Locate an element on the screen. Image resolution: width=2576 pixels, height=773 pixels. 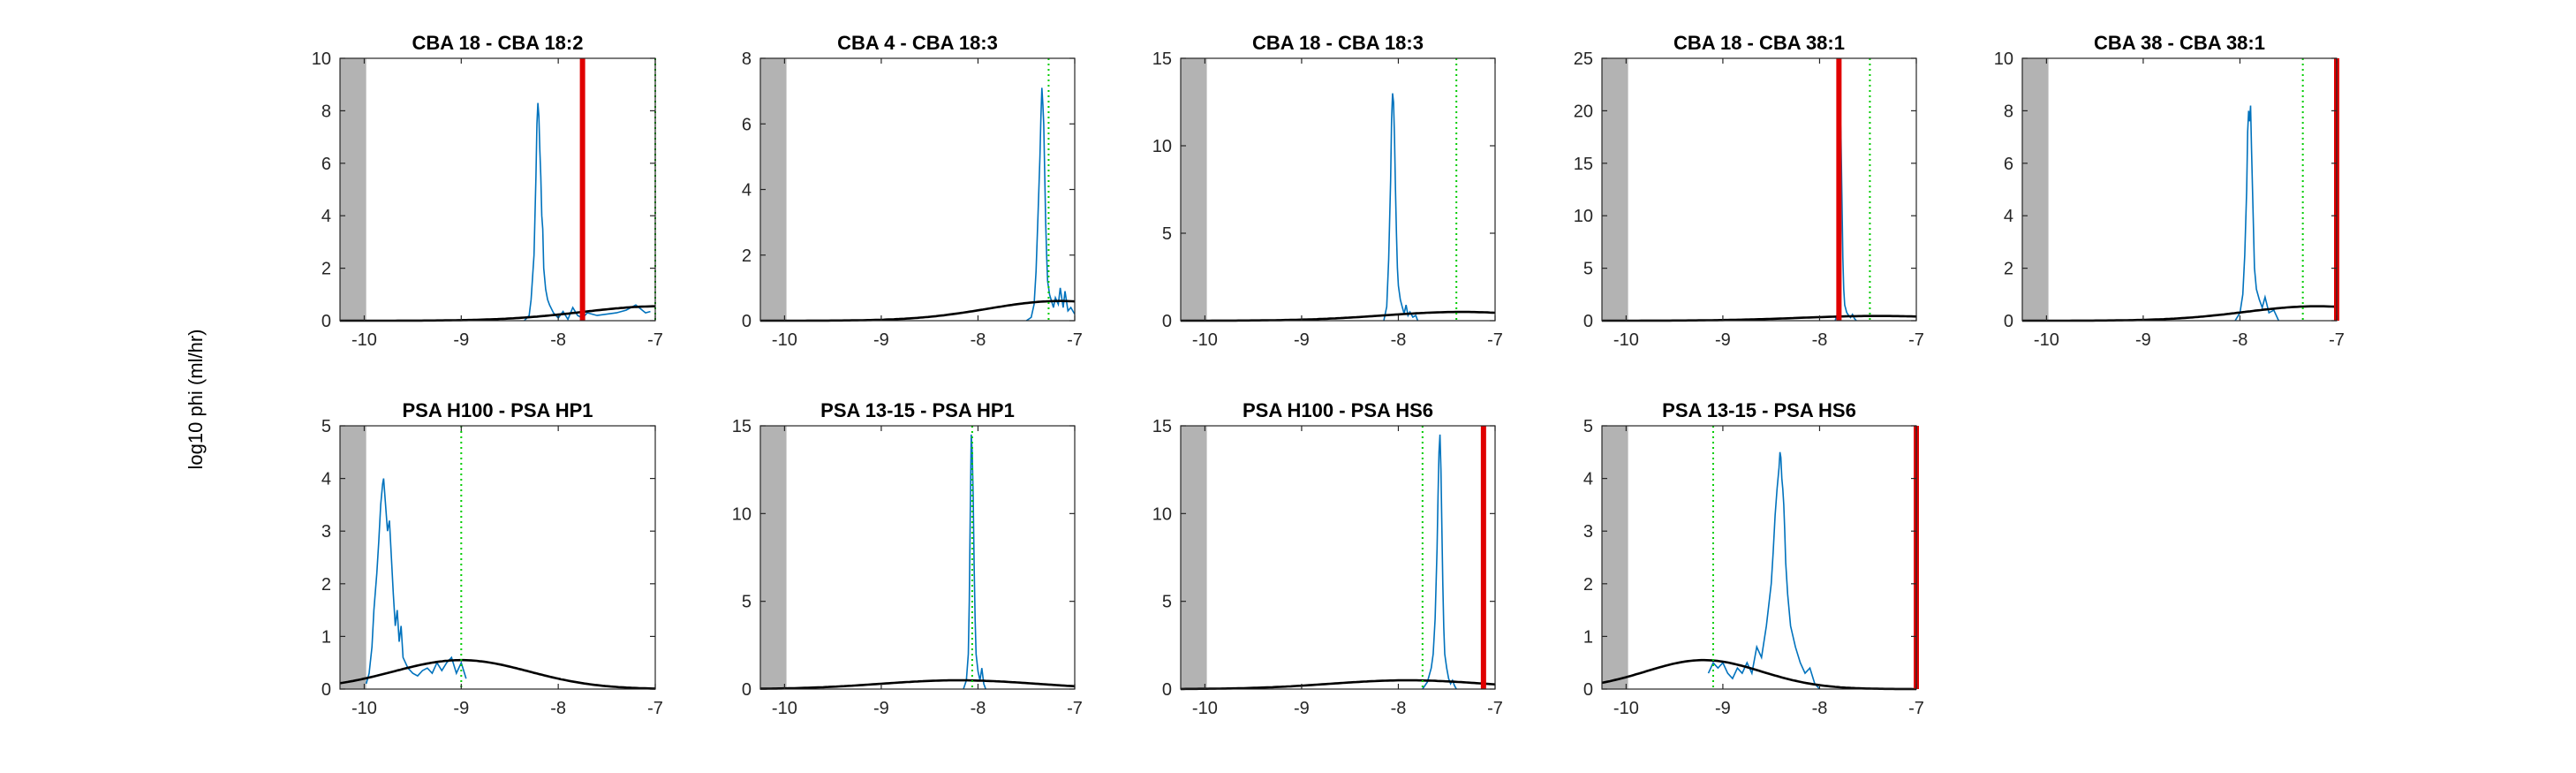
subplot-6: -10 -9 -8 -7 0 1 2 3 4 5 PSA H100 - PSA HP1 is located at coordinates (492, 558).